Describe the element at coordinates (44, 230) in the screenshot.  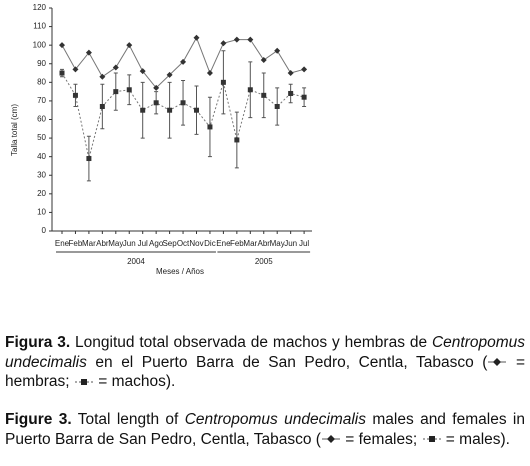
I see `y-tick-label: 0` at that location.